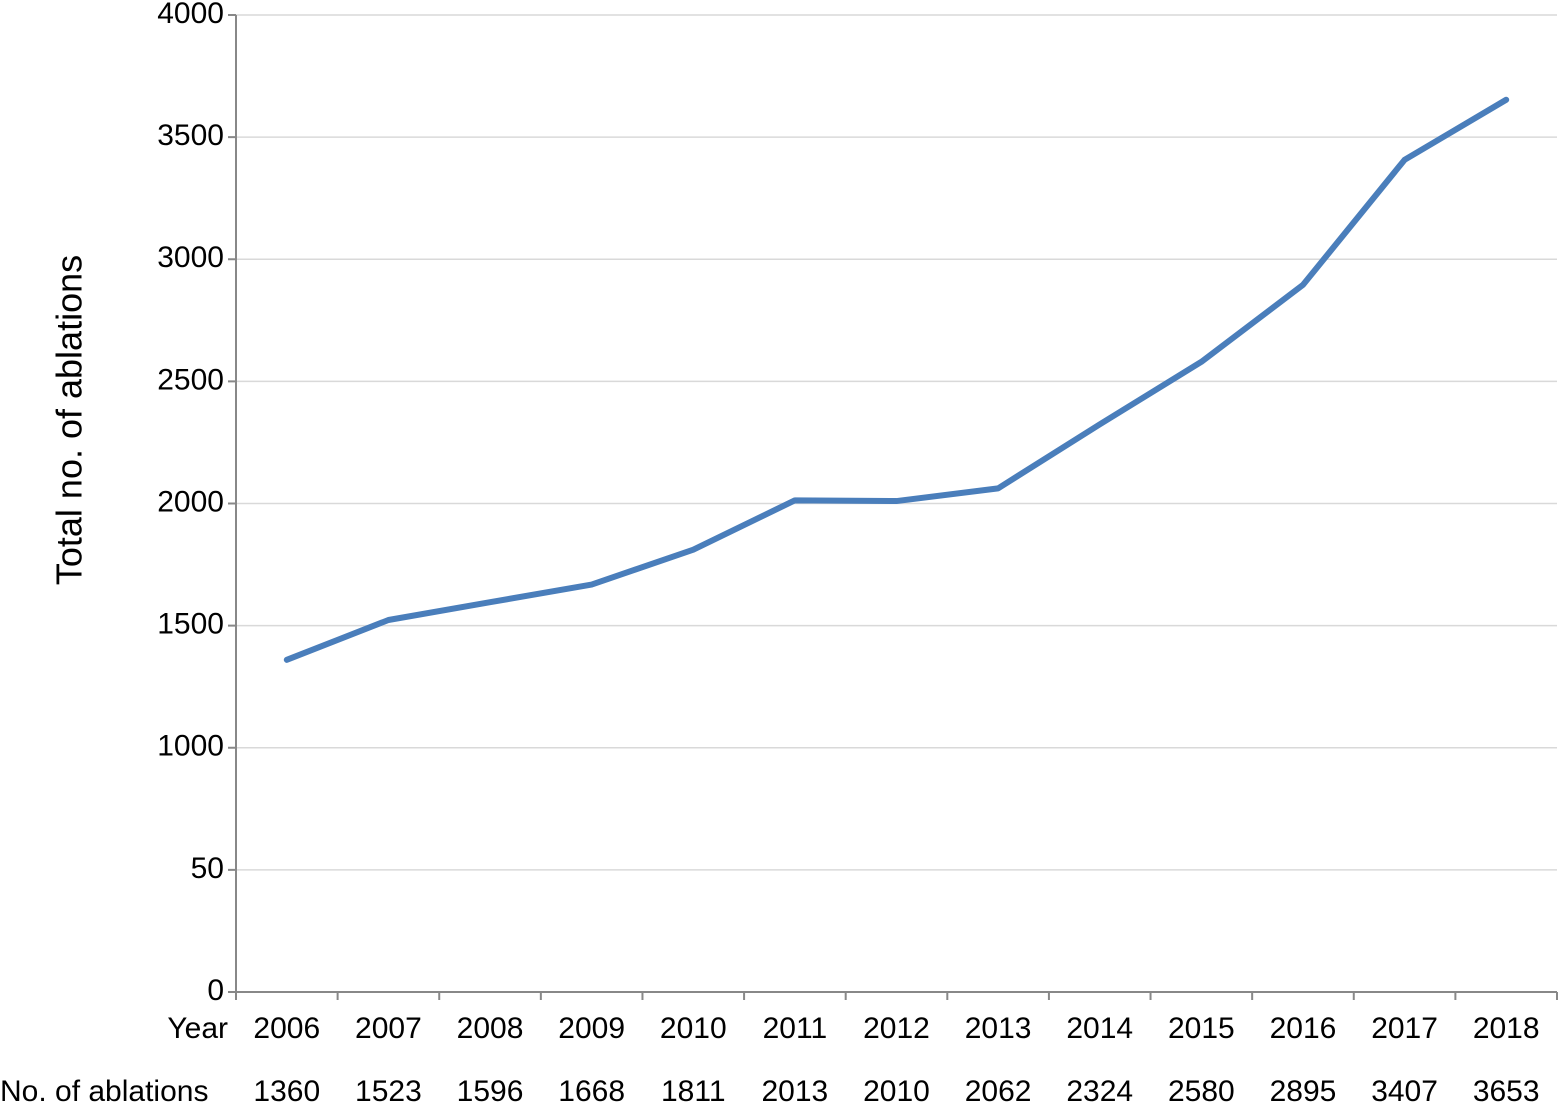  I want to click on x-tick-label: 2008, so click(490, 1028).